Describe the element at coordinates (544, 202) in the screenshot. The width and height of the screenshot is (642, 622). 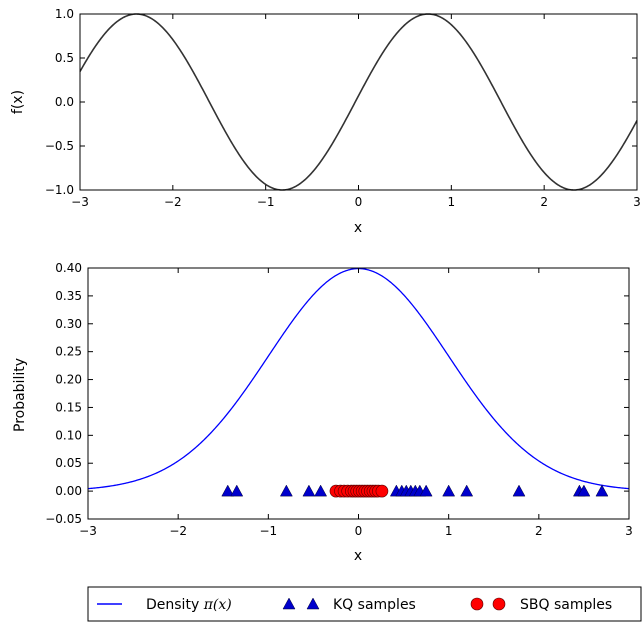
I see `top-chart-x-tick-label: 2` at that location.